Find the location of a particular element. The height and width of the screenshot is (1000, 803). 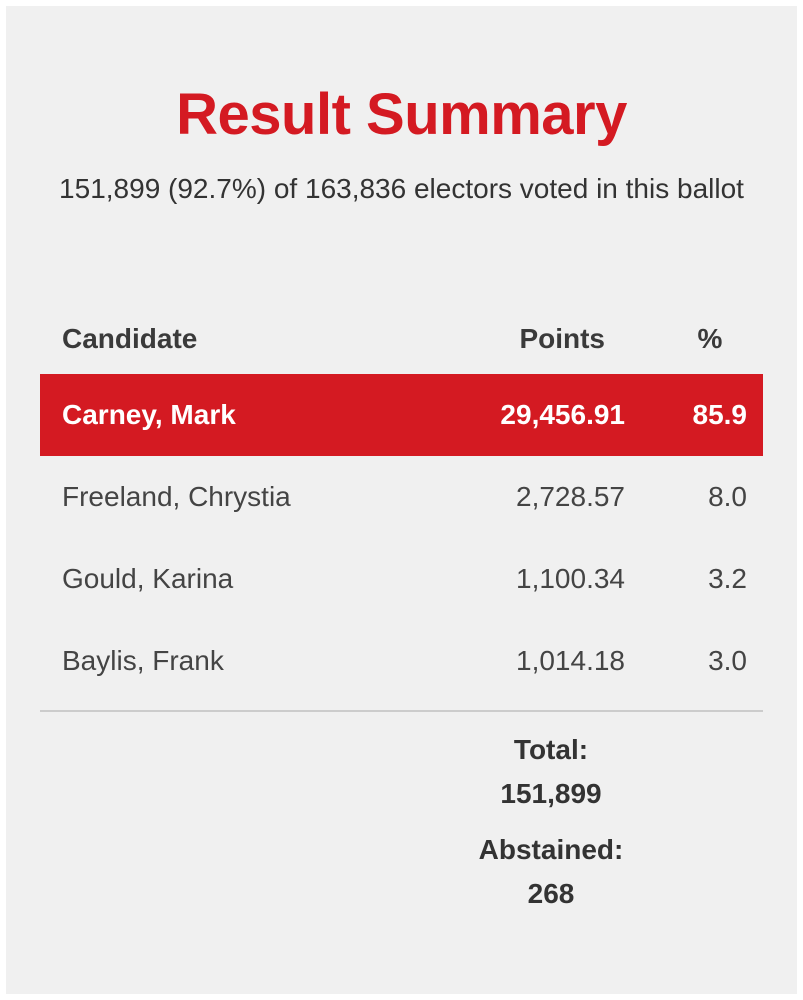

table-row: Freeland, Chrystia 2,728.57 8.0 is located at coordinates (401, 497).